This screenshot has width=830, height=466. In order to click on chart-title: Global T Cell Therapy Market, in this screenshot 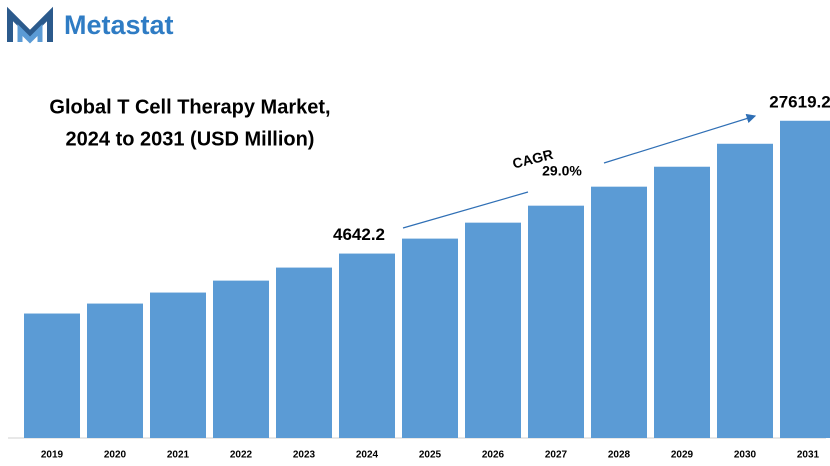, I will do `click(189, 107)`.